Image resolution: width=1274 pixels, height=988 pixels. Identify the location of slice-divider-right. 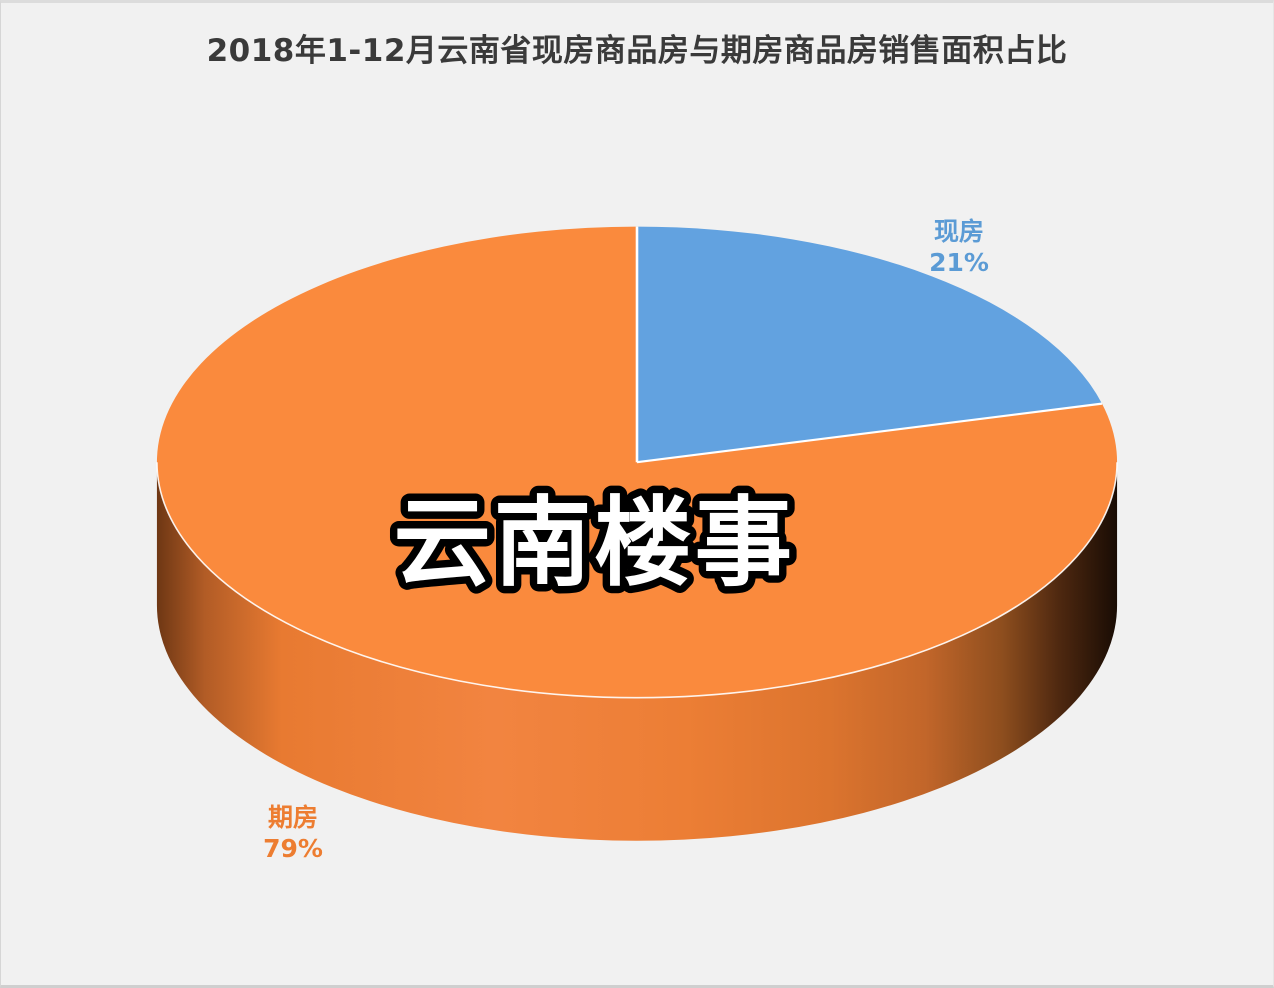
(869, 433).